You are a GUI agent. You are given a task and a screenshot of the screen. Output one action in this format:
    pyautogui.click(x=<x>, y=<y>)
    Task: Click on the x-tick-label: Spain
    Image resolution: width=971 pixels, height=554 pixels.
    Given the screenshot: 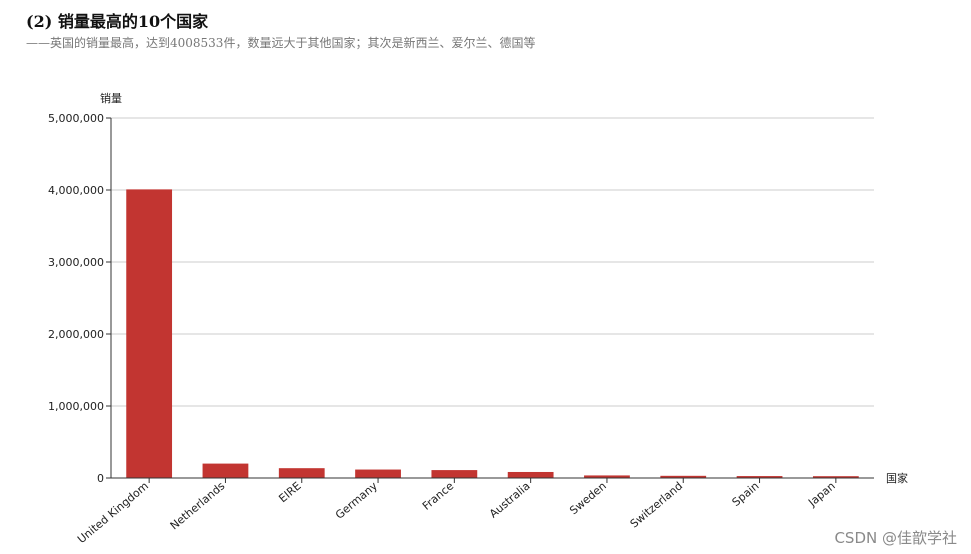 What is the action you would take?
    pyautogui.click(x=746, y=494)
    